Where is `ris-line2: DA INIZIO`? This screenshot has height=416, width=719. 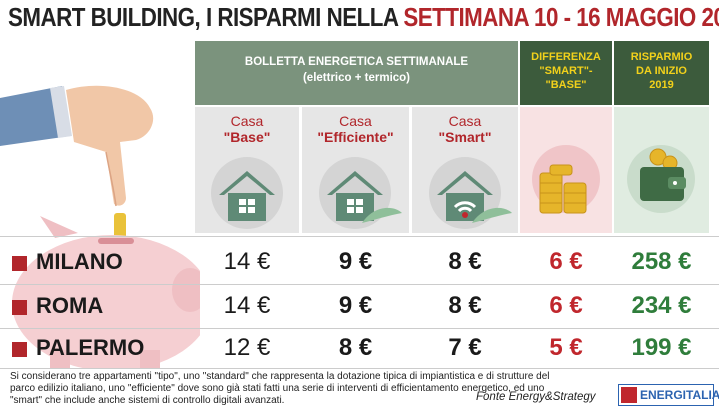
ris-line2: DA INIZIO is located at coordinates (661, 71).